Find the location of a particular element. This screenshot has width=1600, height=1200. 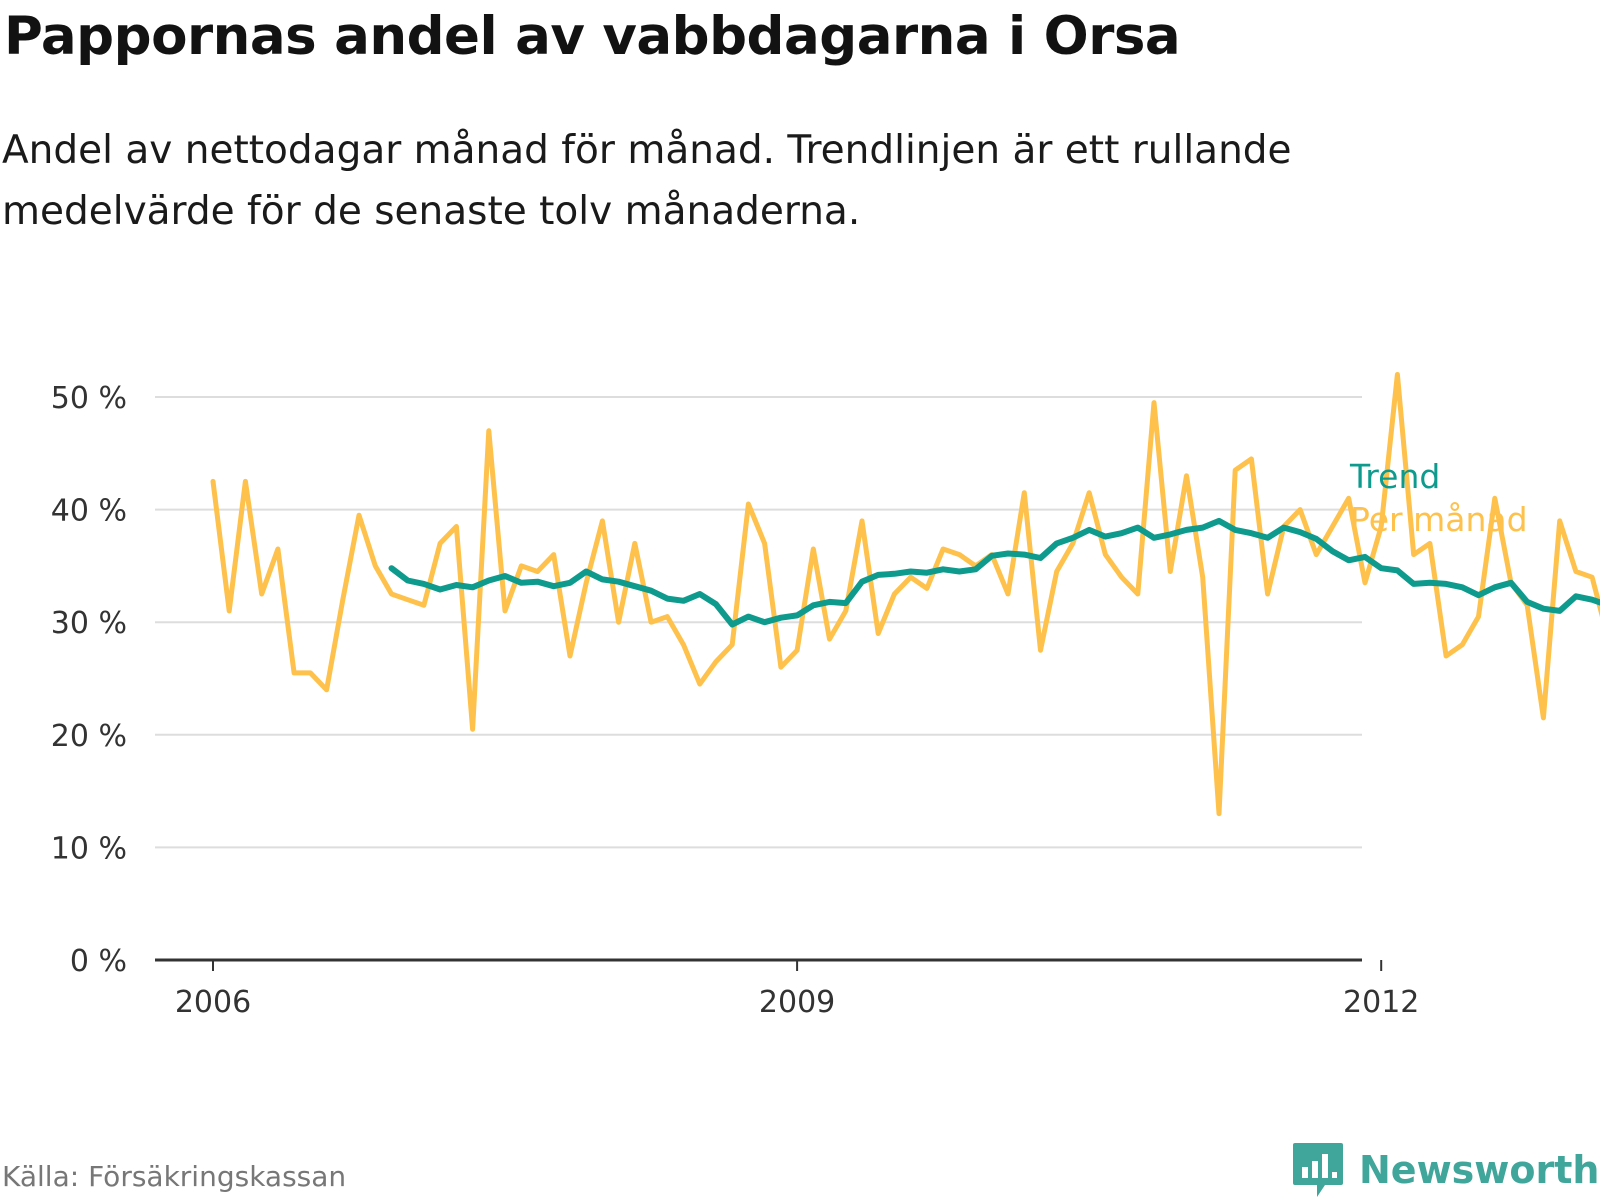

y-tick-label: 50 % is located at coordinates (89, 398).